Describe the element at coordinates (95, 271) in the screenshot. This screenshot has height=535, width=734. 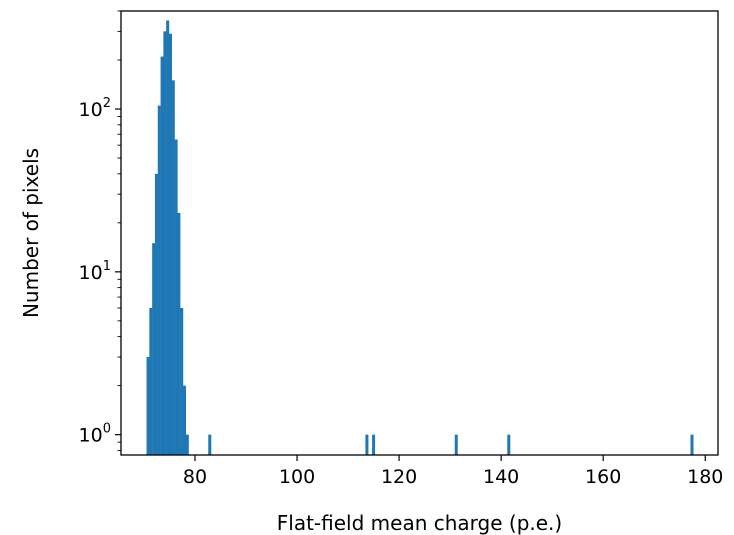
I see `y-tick-label: 10¹` at that location.